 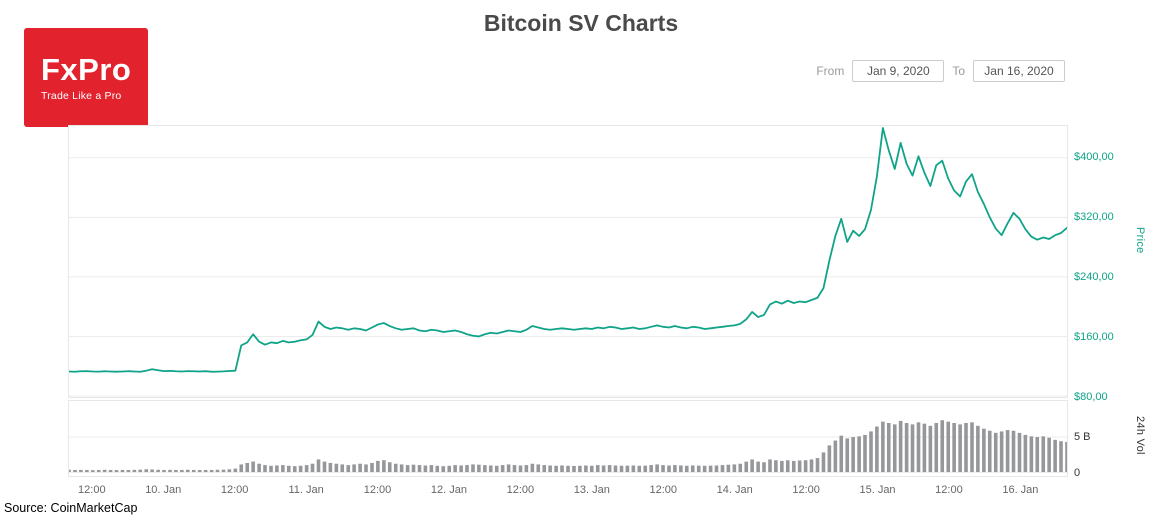 I want to click on fxpro-logo-tagline: Trade Like a Pro, so click(x=81, y=95).